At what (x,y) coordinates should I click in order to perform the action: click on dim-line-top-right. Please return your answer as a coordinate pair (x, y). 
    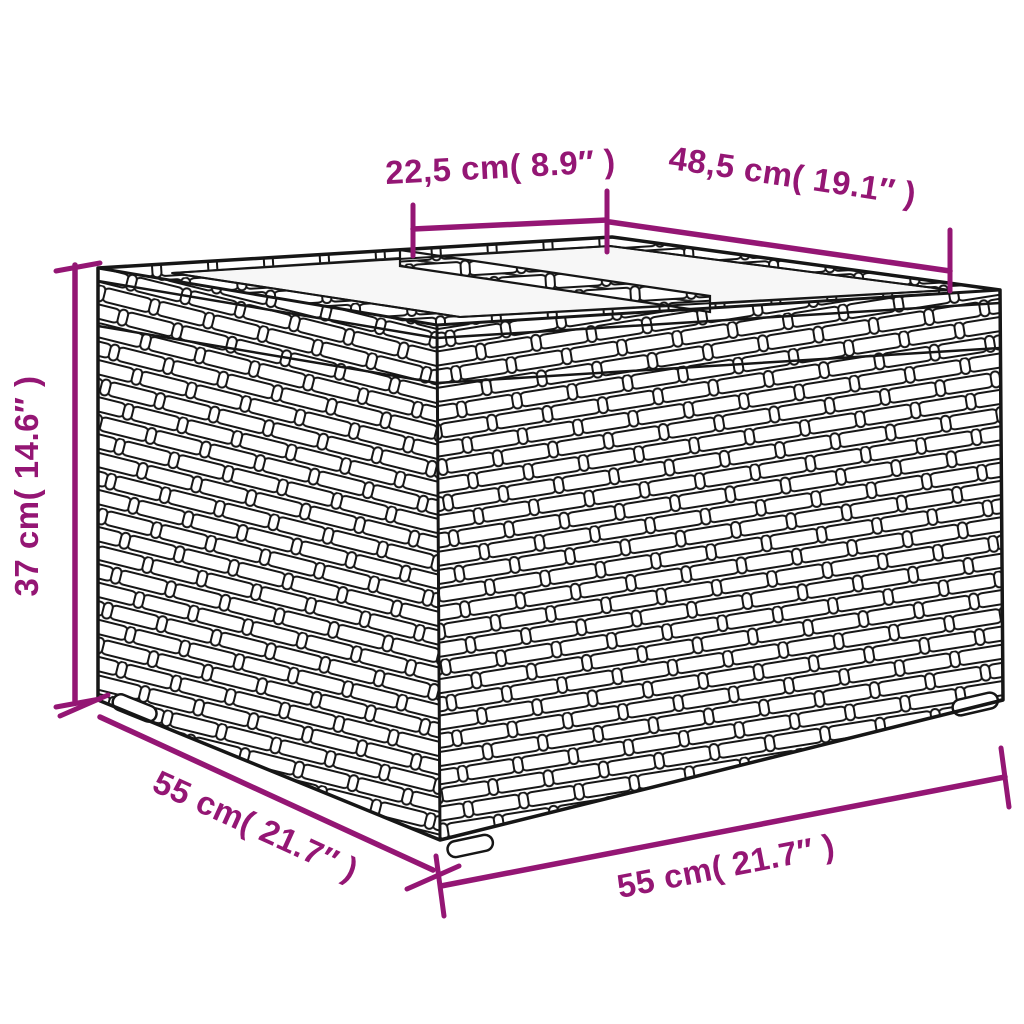
    Looking at the image, I should click on (780, 246).